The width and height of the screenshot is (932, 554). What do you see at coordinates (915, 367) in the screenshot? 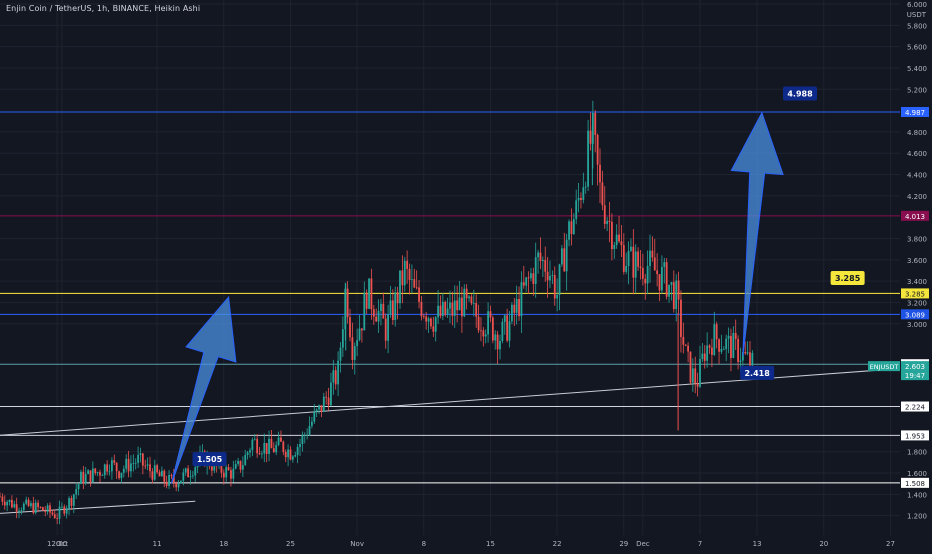
I see `current-price-text: 2.603` at bounding box center [915, 367].